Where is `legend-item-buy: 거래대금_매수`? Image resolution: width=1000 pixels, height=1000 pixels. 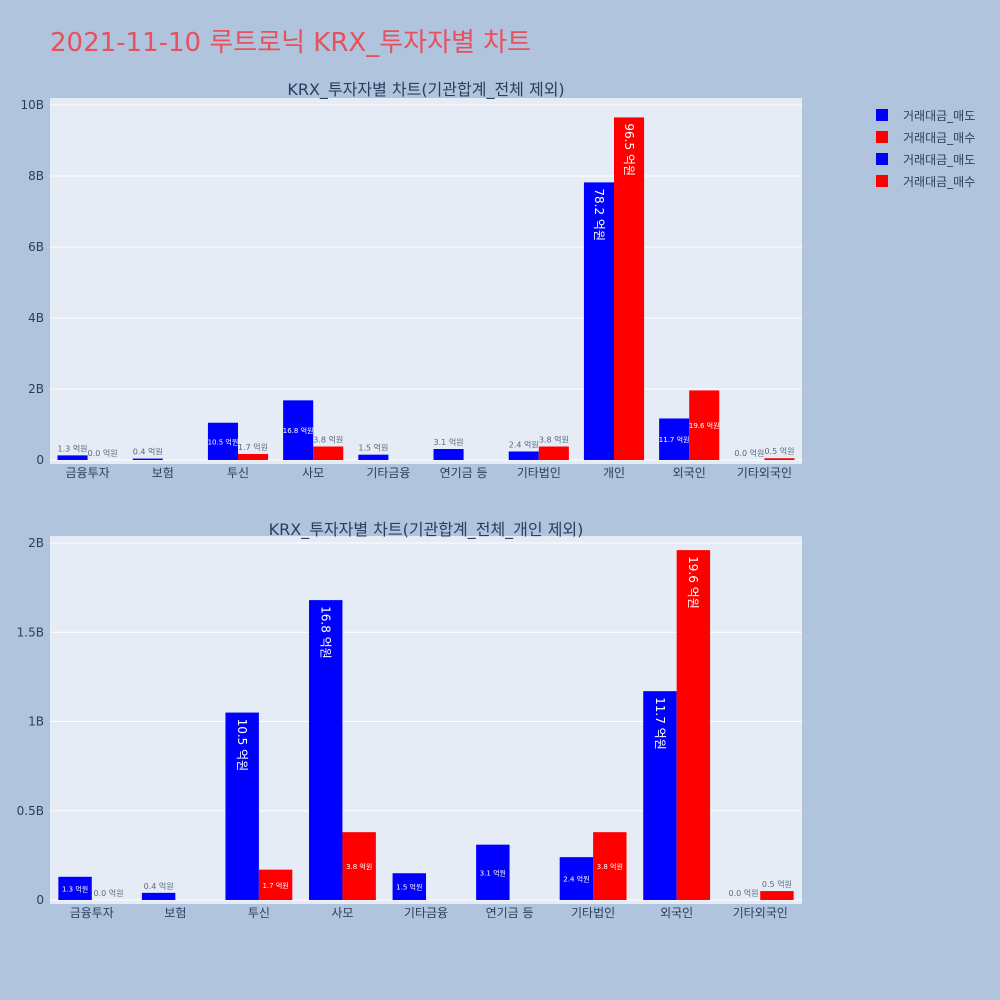 legend-item-buy: 거래대금_매수 is located at coordinates (925, 137).